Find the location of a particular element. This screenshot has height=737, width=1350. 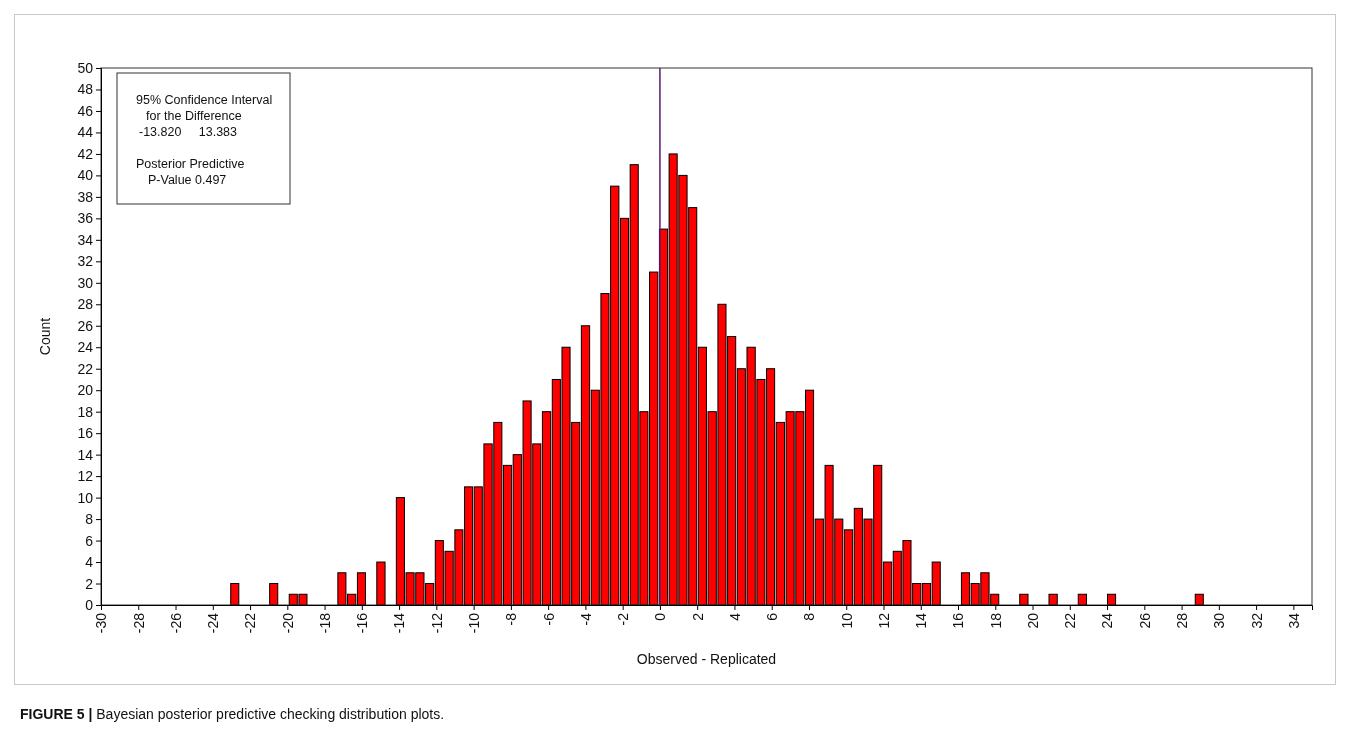

x-tick-label: 10 is located at coordinates (846, 620).